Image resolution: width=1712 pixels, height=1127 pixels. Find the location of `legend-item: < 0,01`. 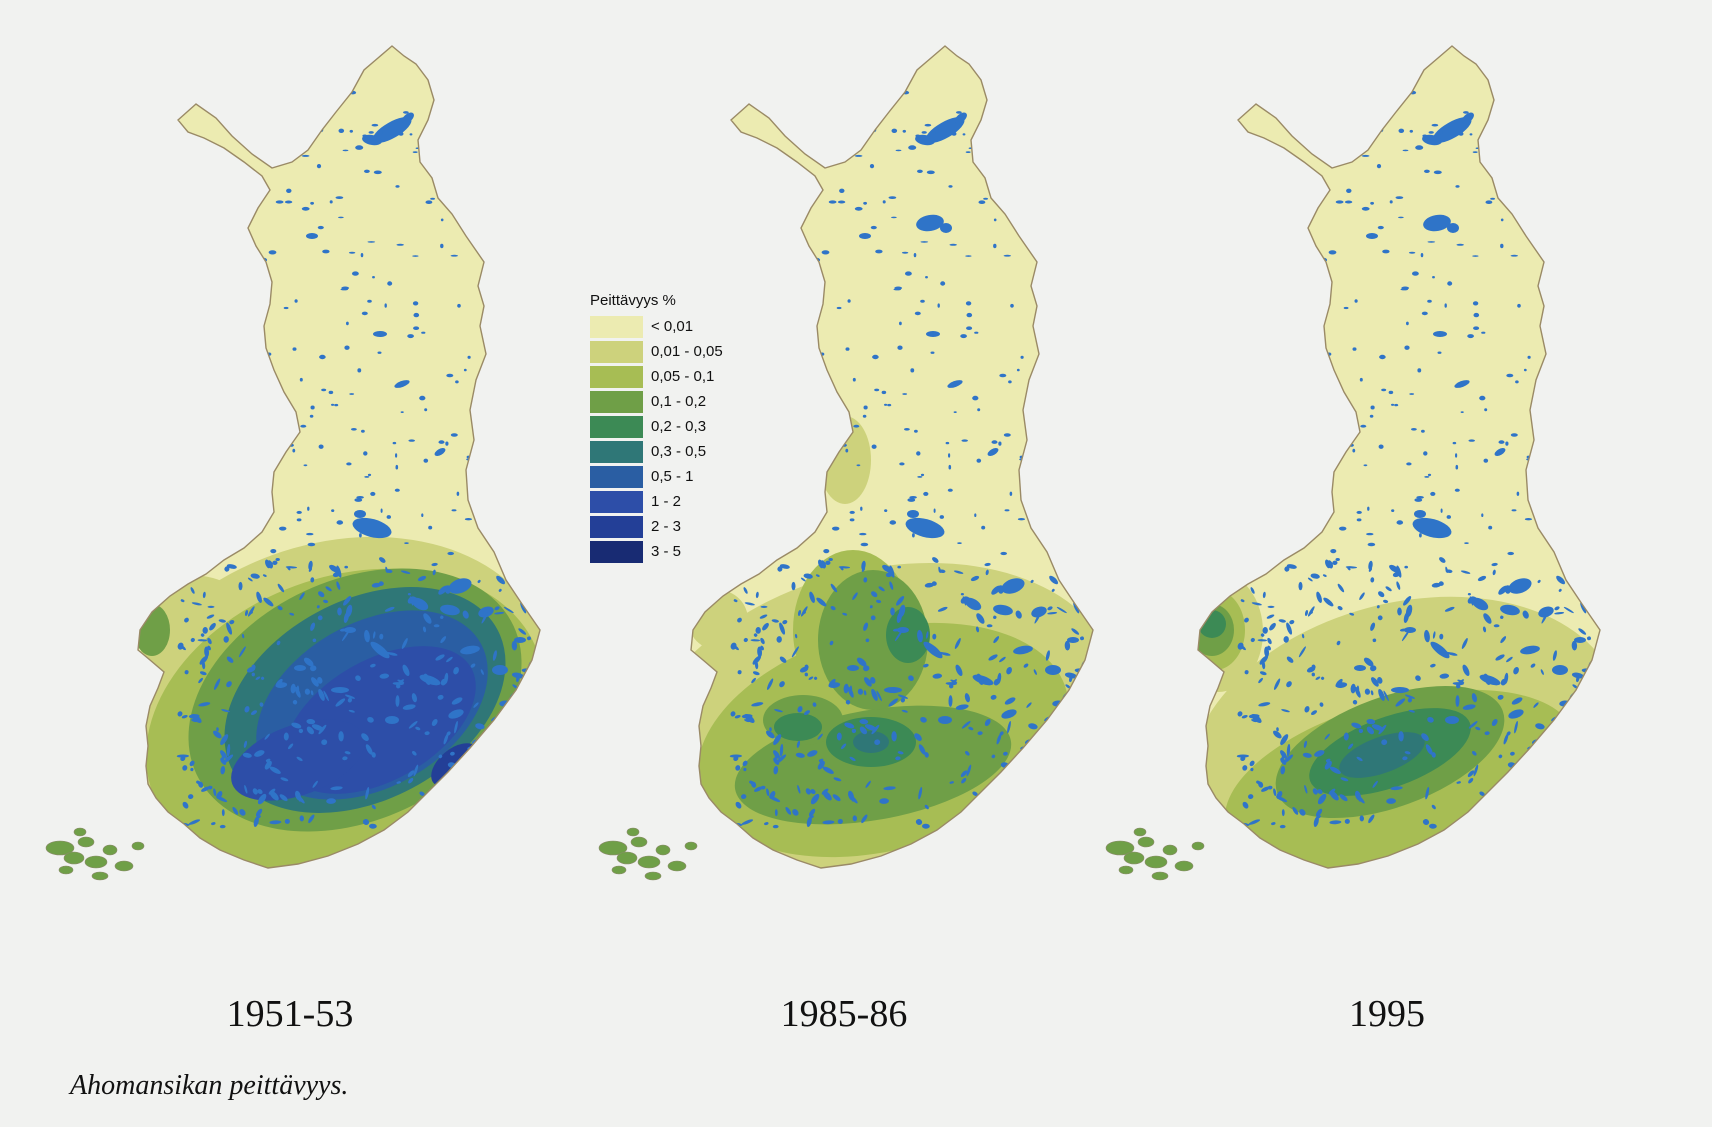

legend-item: < 0,01 is located at coordinates (660, 326).